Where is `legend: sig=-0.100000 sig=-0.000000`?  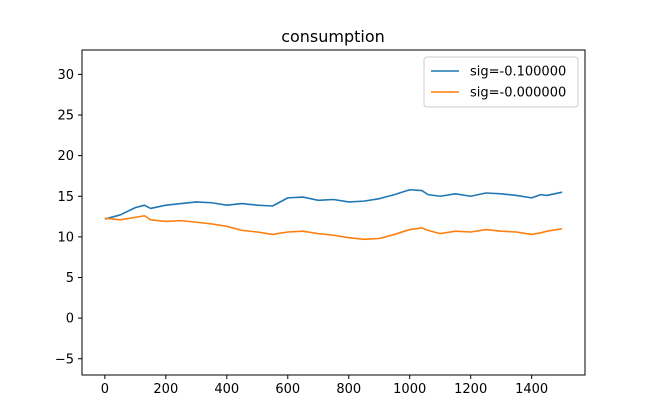 legend: sig=-0.100000 sig=-0.000000 is located at coordinates (501, 82).